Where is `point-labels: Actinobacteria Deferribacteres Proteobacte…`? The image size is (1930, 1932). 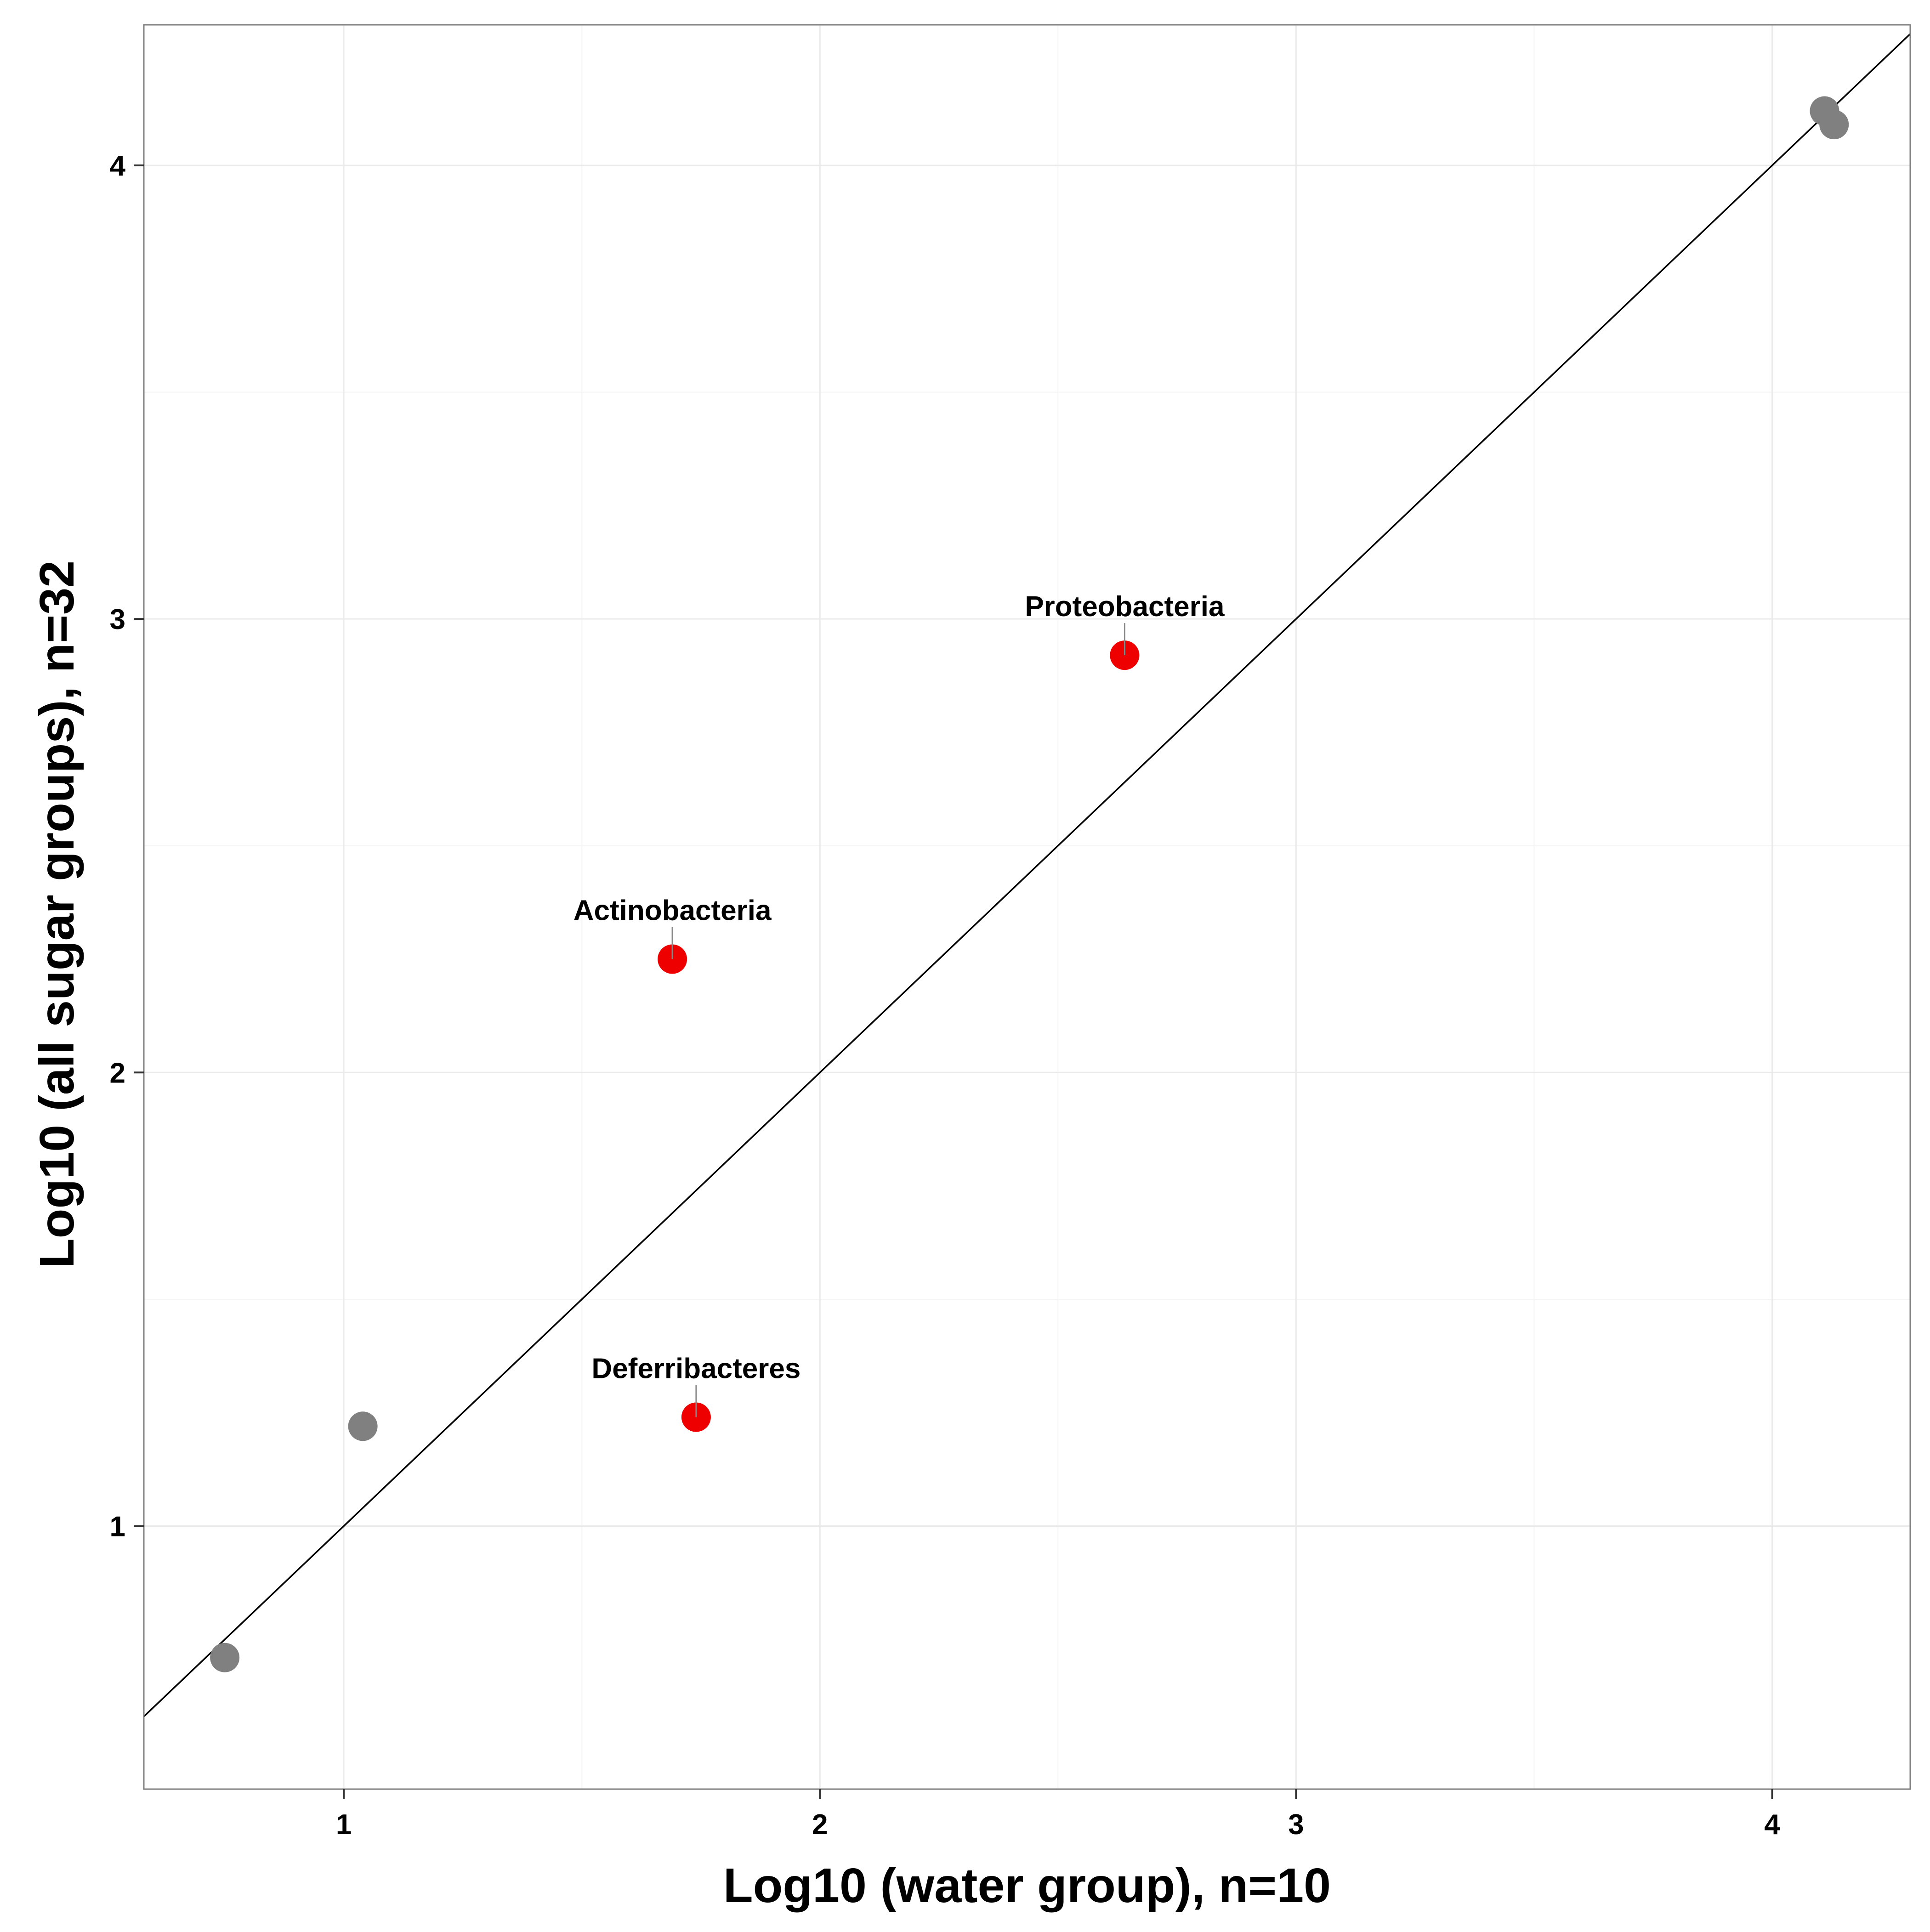 point-labels: Actinobacteria Deferribacteres Proteobacte… is located at coordinates (899, 1004).